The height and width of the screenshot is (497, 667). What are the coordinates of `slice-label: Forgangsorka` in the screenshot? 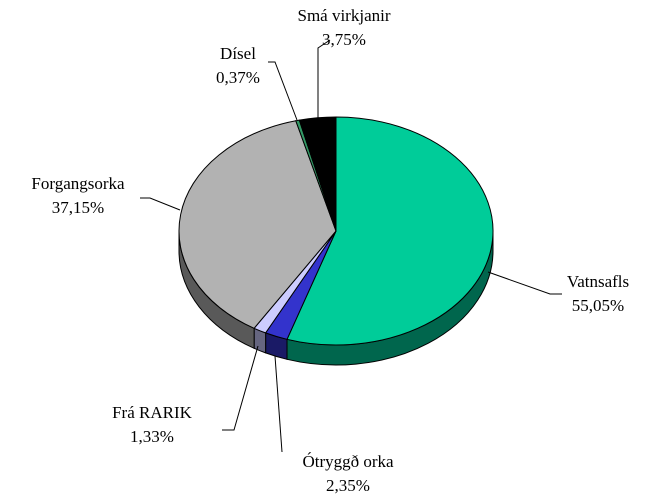 It's located at (78, 183).